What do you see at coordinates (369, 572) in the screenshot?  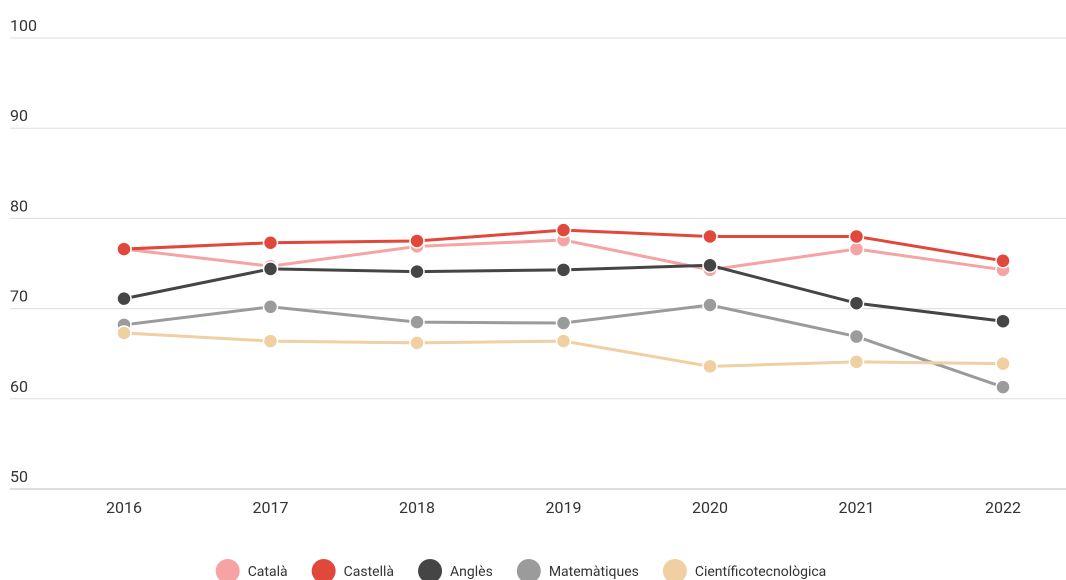 I see `legend-label: Castellà` at bounding box center [369, 572].